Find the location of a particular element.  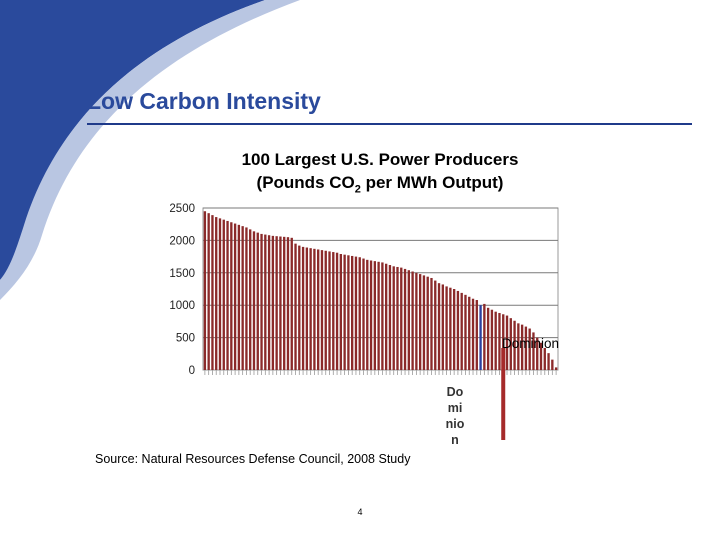

y-tick-label: 2000 is located at coordinates (182, 241).